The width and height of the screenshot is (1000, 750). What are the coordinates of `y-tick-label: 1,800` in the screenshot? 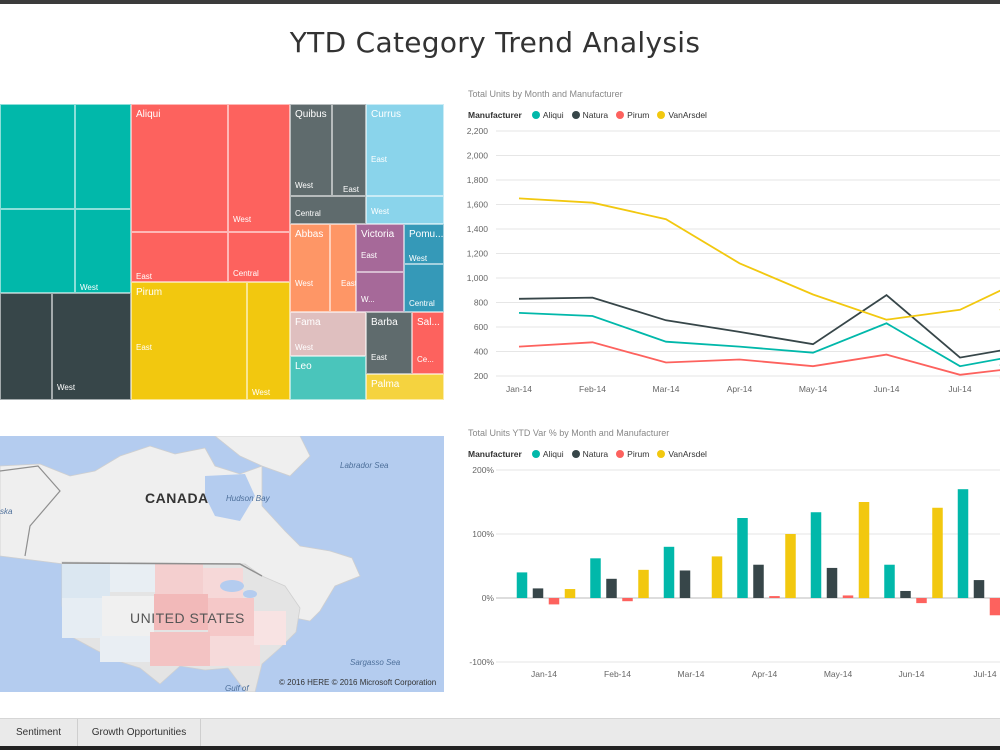 It's located at (478, 180).